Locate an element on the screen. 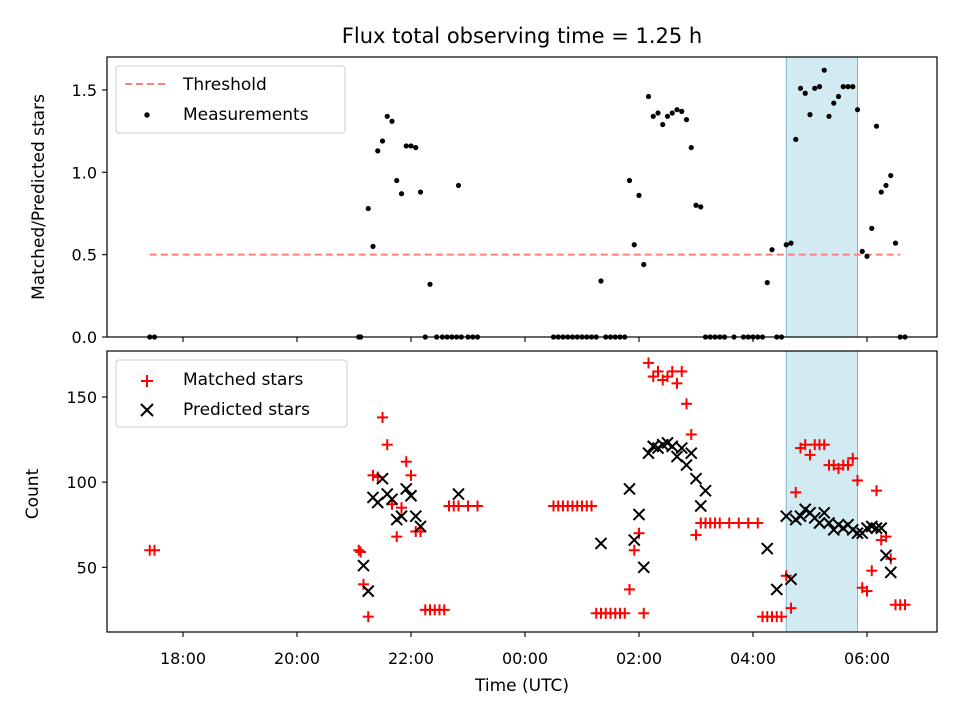 This screenshot has width=960, height=720. bottom-y-tick-label: 150 is located at coordinates (81, 397).